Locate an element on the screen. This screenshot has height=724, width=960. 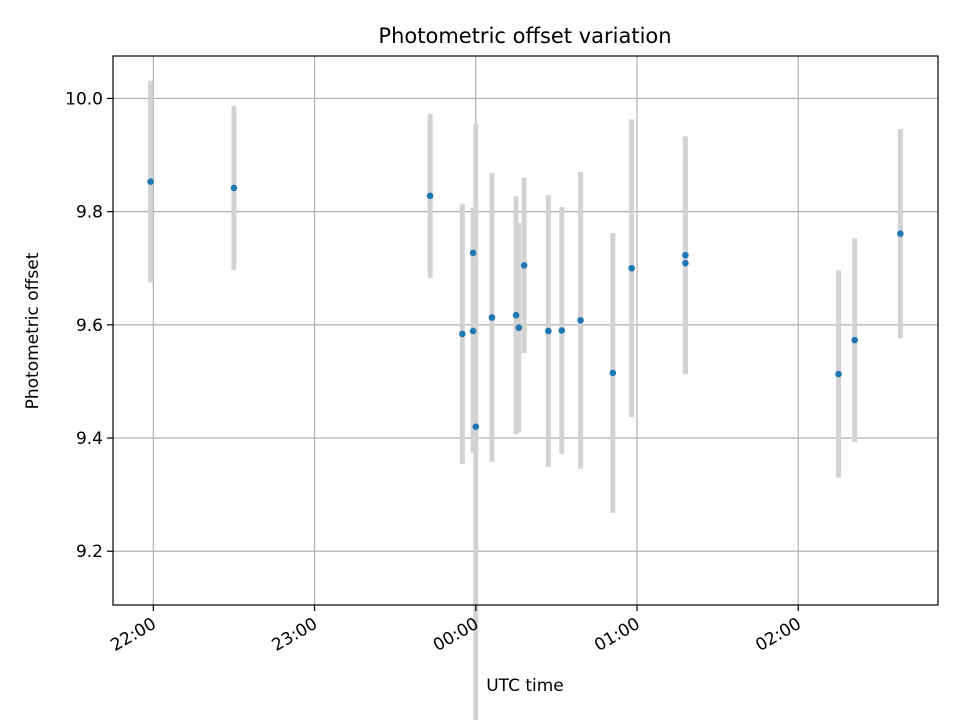
y-tick-label: 9.8 is located at coordinates (89, 213).